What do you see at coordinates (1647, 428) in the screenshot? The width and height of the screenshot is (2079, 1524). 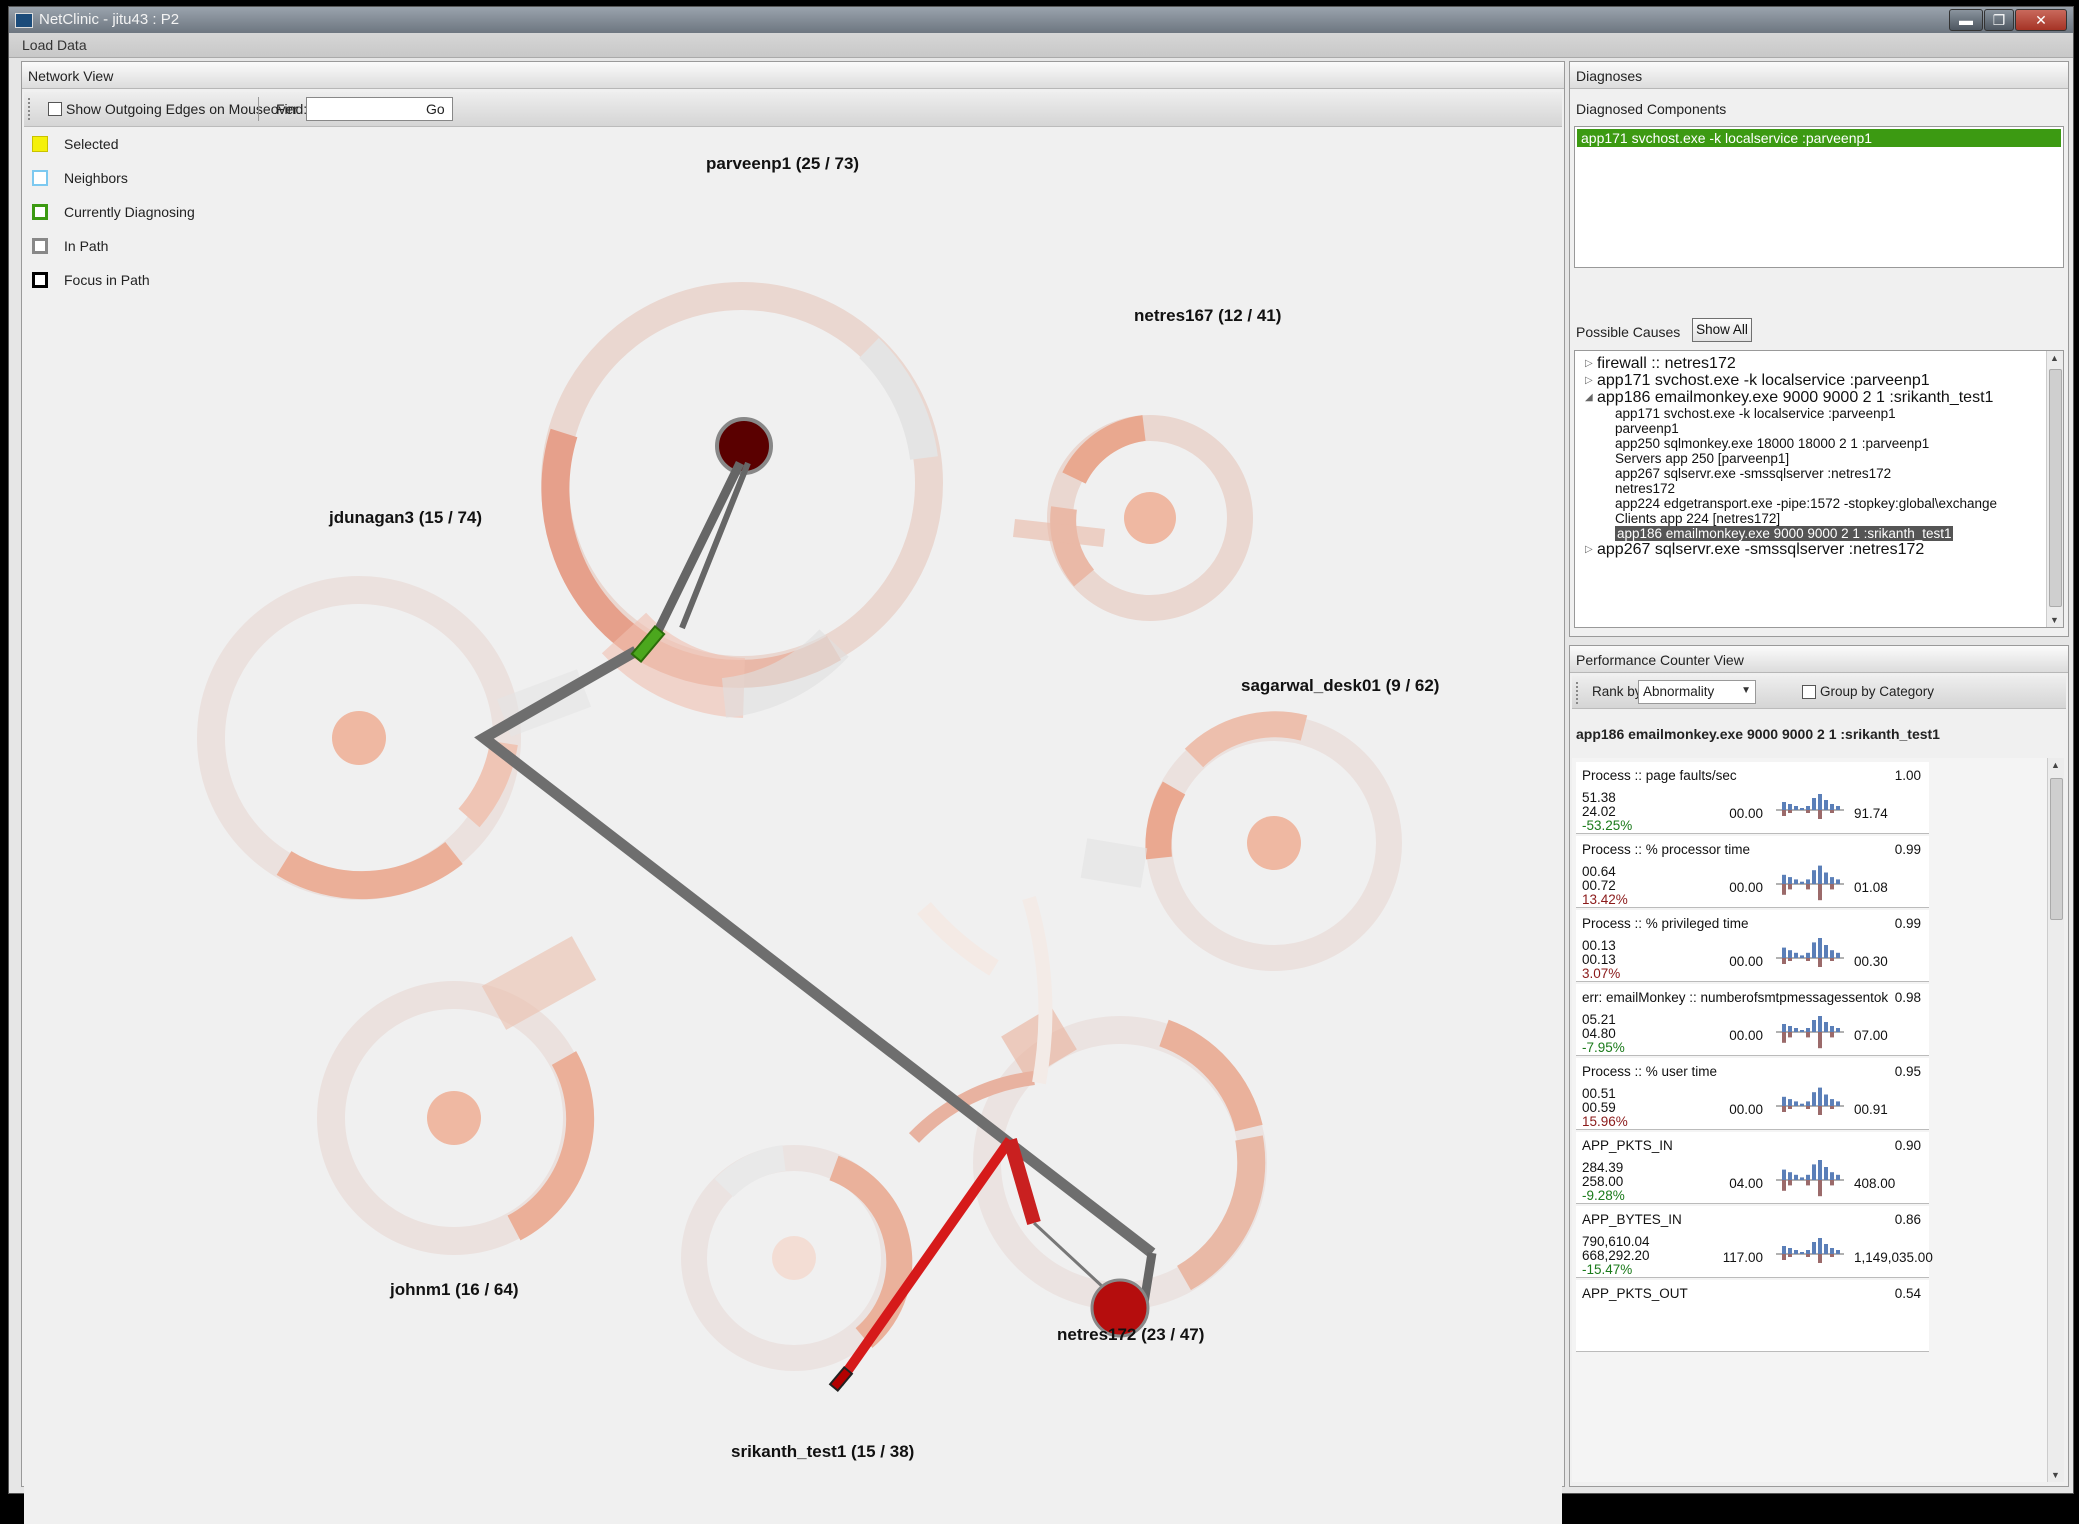 I see `cause-tree-subitem: parveenp1` at bounding box center [1647, 428].